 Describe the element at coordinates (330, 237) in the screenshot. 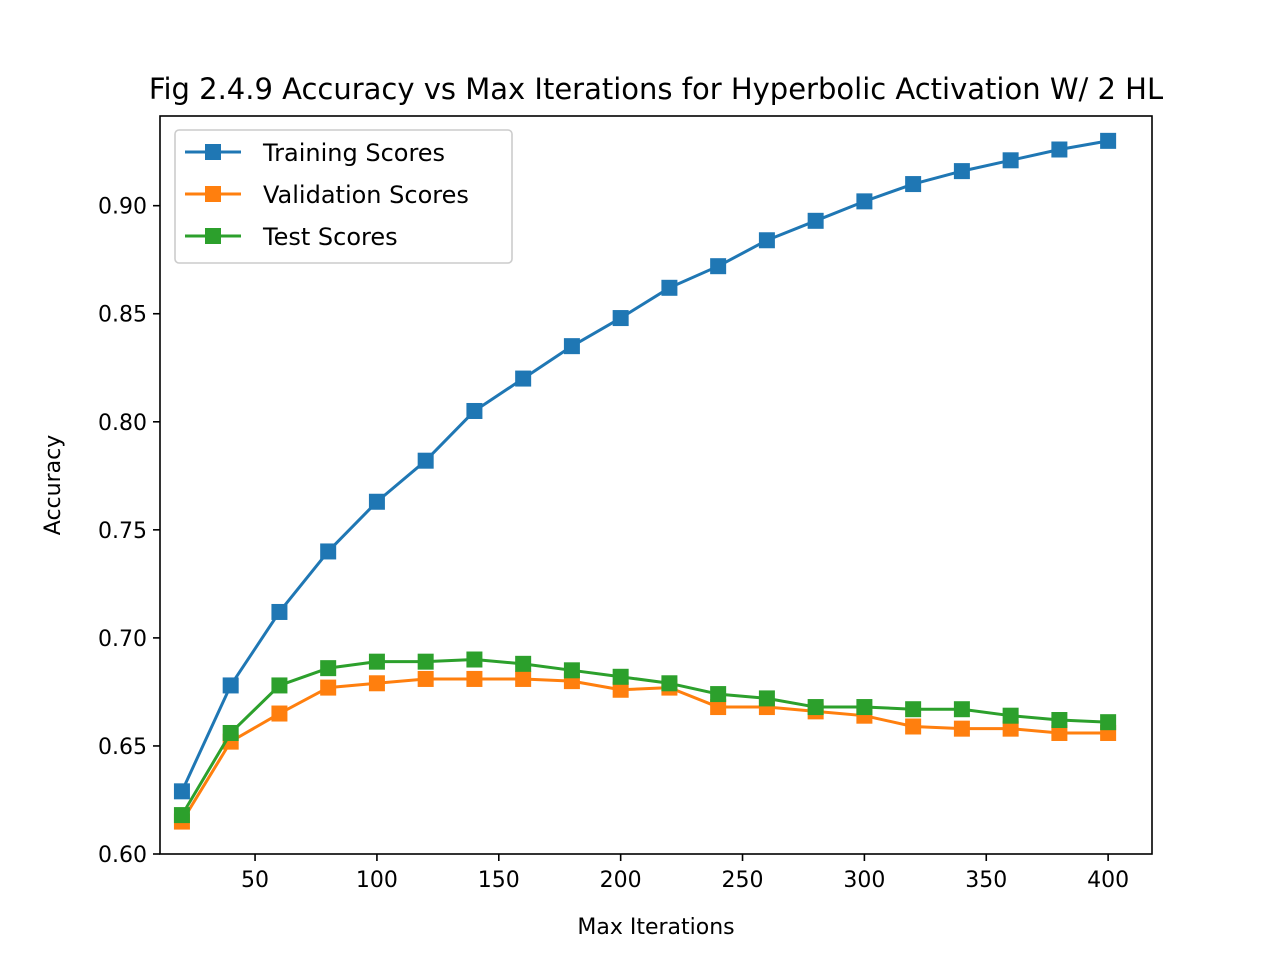

I see `legend-label-test: Test Scores` at that location.